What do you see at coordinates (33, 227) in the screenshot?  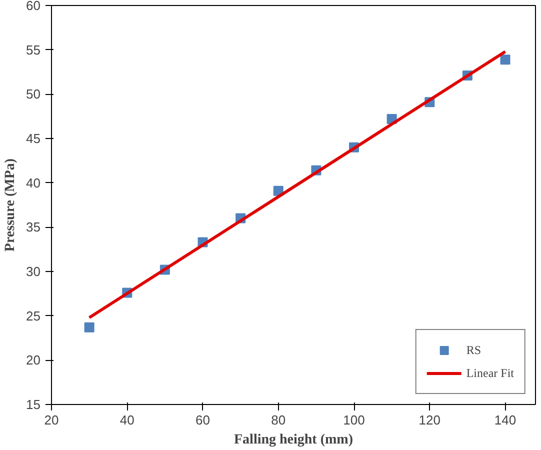 I see `y-tick-label: 35` at bounding box center [33, 227].